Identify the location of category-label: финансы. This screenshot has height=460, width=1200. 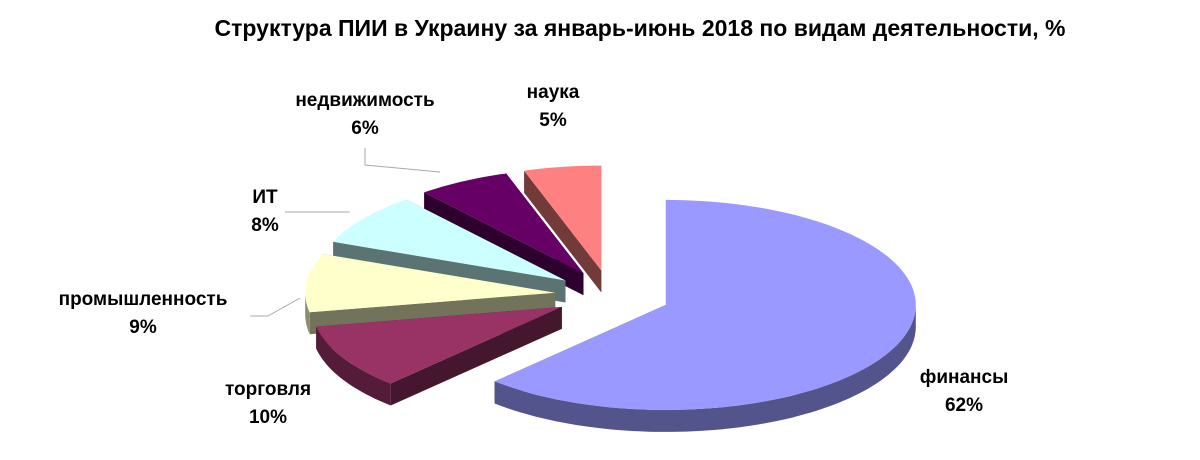
(964, 377).